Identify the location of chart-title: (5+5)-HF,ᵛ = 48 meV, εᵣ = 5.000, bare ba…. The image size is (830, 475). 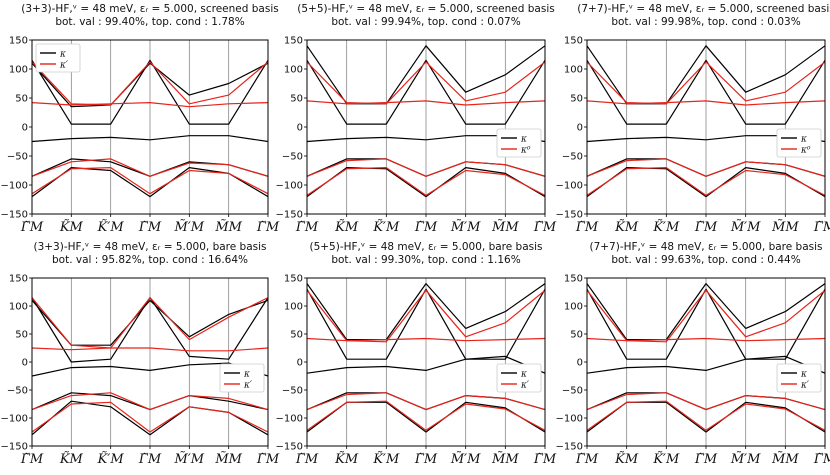
(425, 247).